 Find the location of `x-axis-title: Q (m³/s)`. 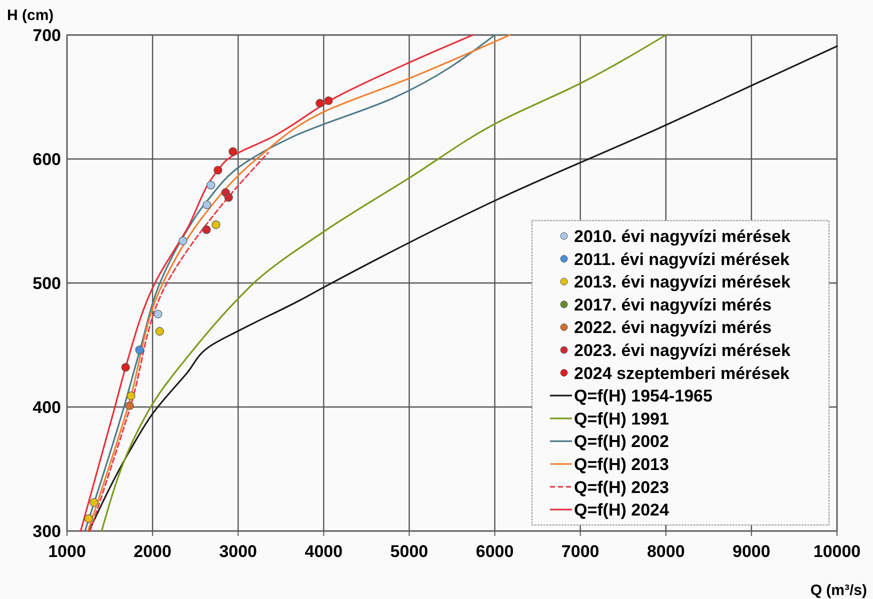

x-axis-title: Q (m³/s) is located at coordinates (838, 590).